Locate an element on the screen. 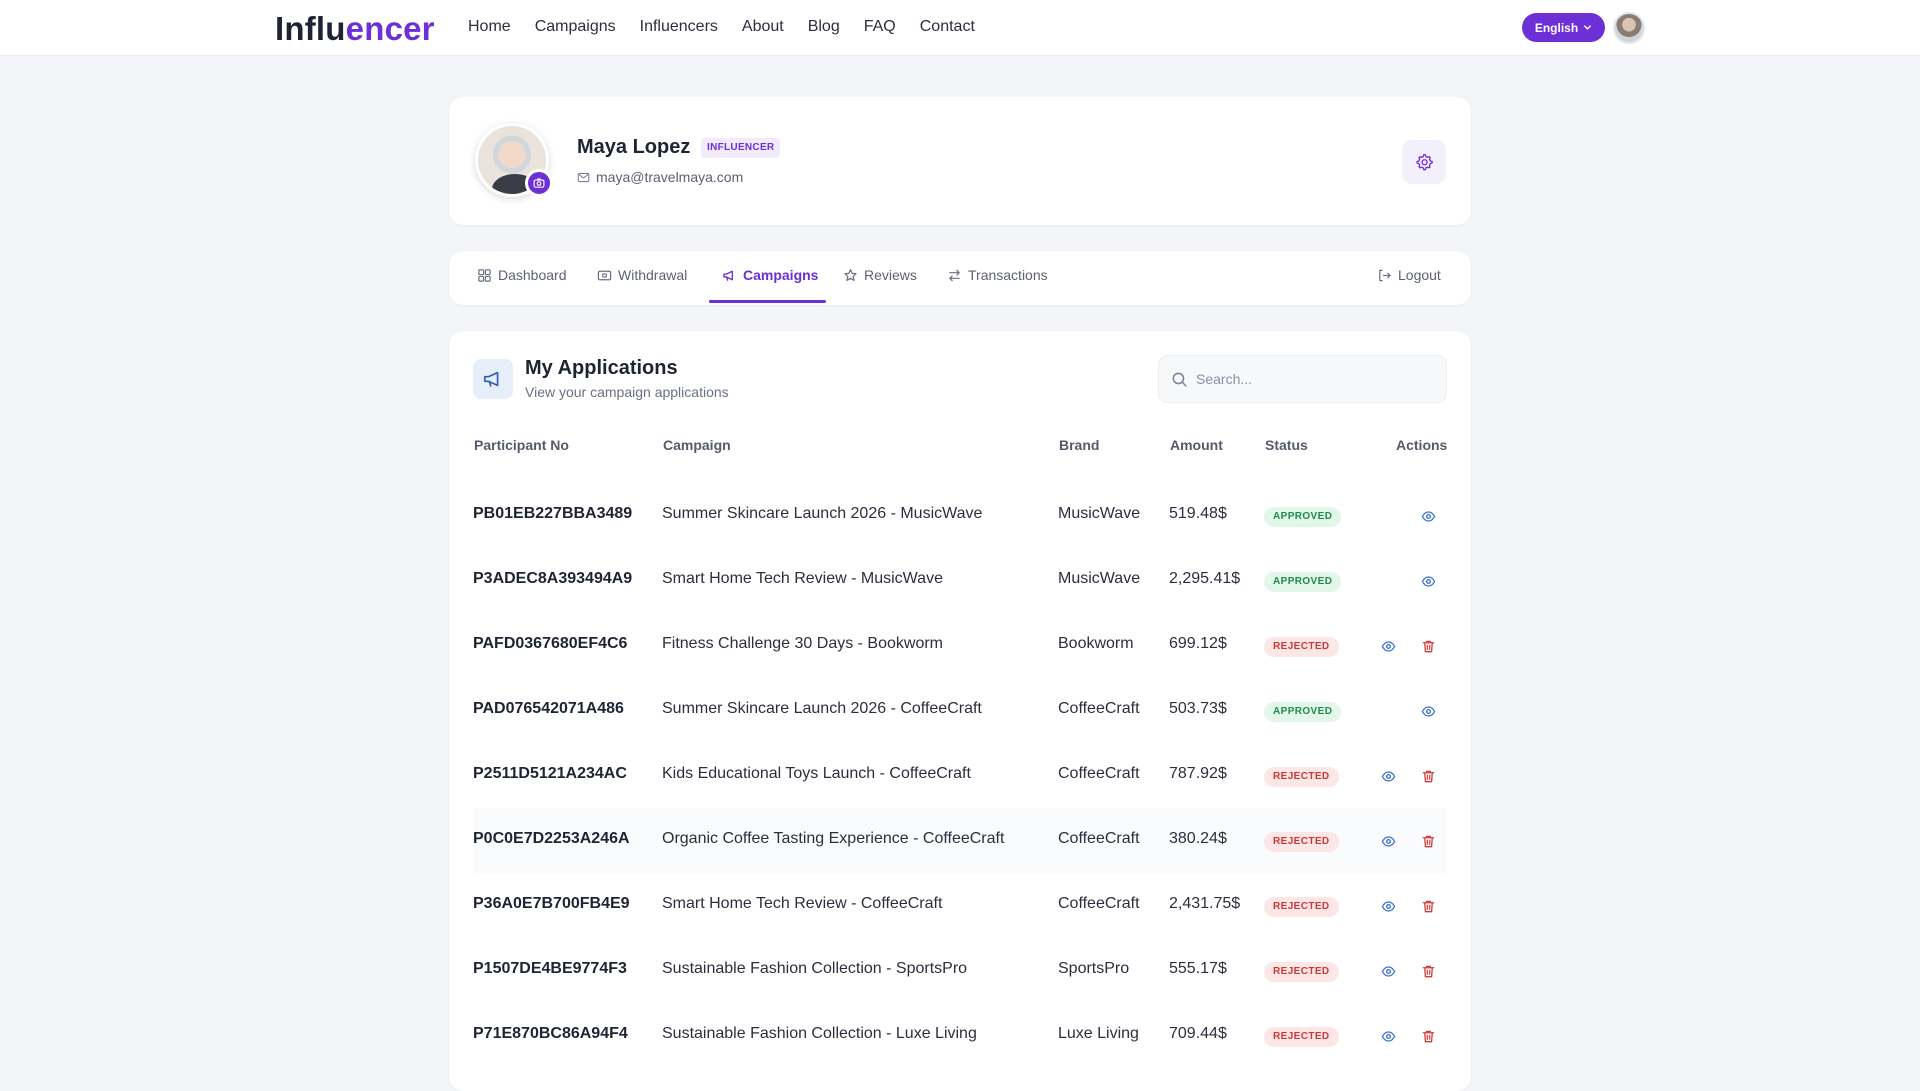  tab-campaigns: Campaigns is located at coordinates (770, 275).